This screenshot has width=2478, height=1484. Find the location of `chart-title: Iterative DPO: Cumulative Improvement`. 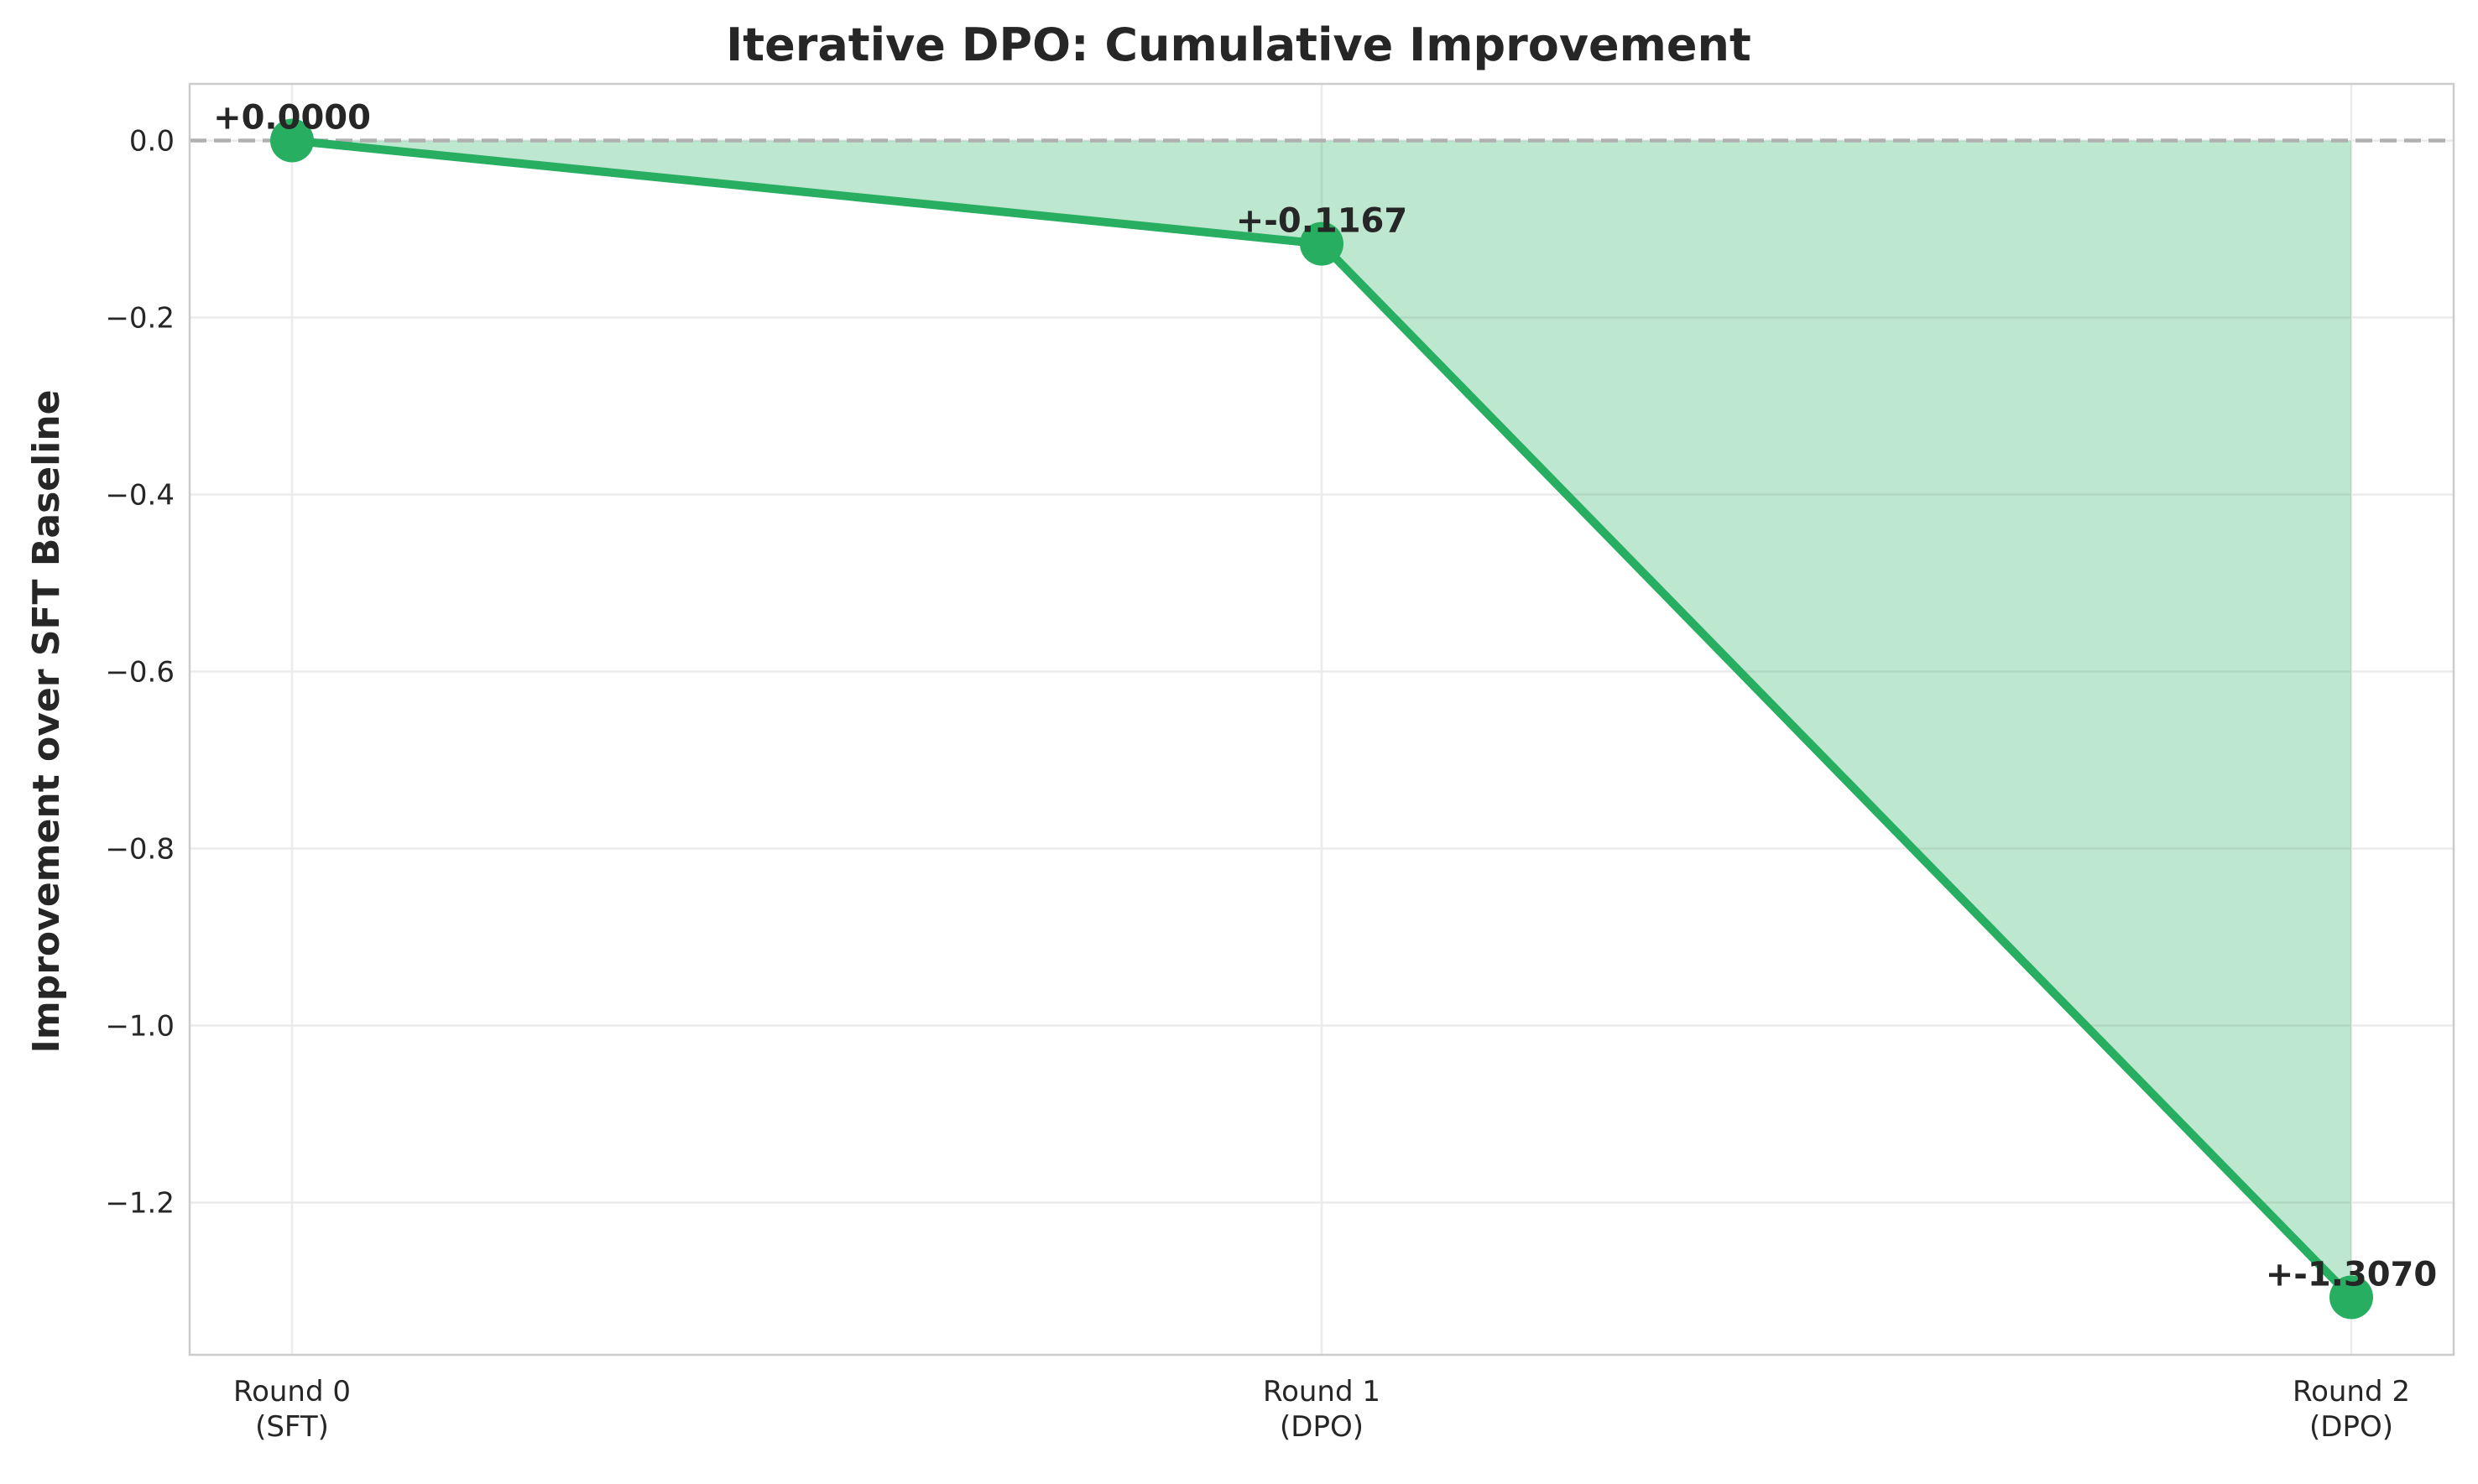

chart-title: Iterative DPO: Cumulative Improvement is located at coordinates (1238, 44).